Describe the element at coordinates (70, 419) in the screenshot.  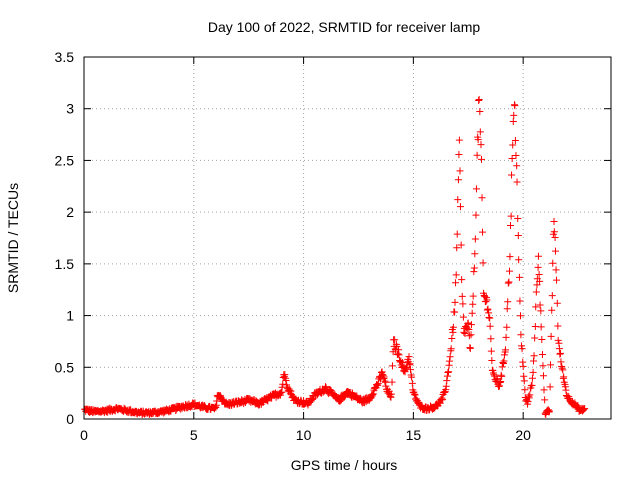
I see `y-tick-label: 0` at that location.